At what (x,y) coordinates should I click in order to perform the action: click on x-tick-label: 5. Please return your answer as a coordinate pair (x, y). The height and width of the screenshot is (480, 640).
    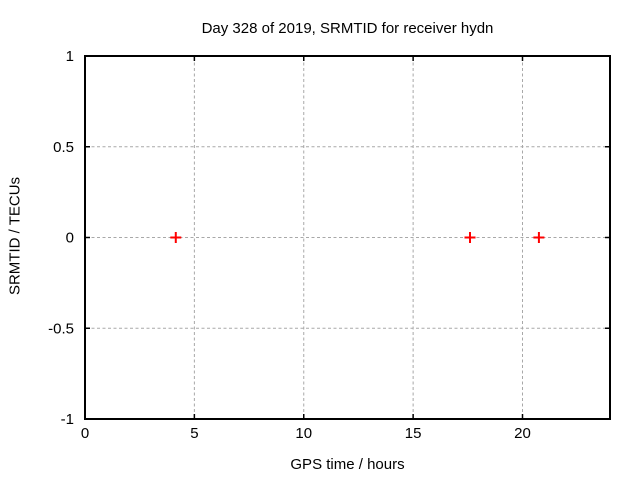
    Looking at the image, I should click on (194, 433).